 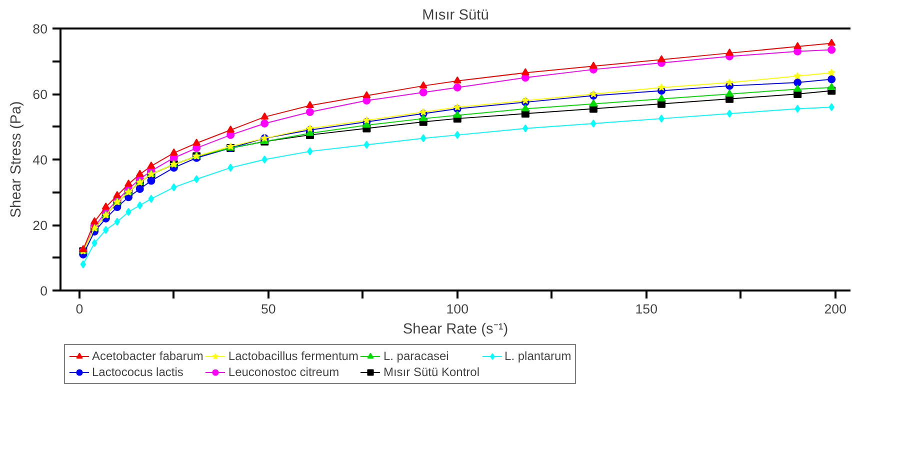 What do you see at coordinates (455, 330) in the screenshot?
I see `x-axis-title: Shear Rate (s⁻¹)` at bounding box center [455, 330].